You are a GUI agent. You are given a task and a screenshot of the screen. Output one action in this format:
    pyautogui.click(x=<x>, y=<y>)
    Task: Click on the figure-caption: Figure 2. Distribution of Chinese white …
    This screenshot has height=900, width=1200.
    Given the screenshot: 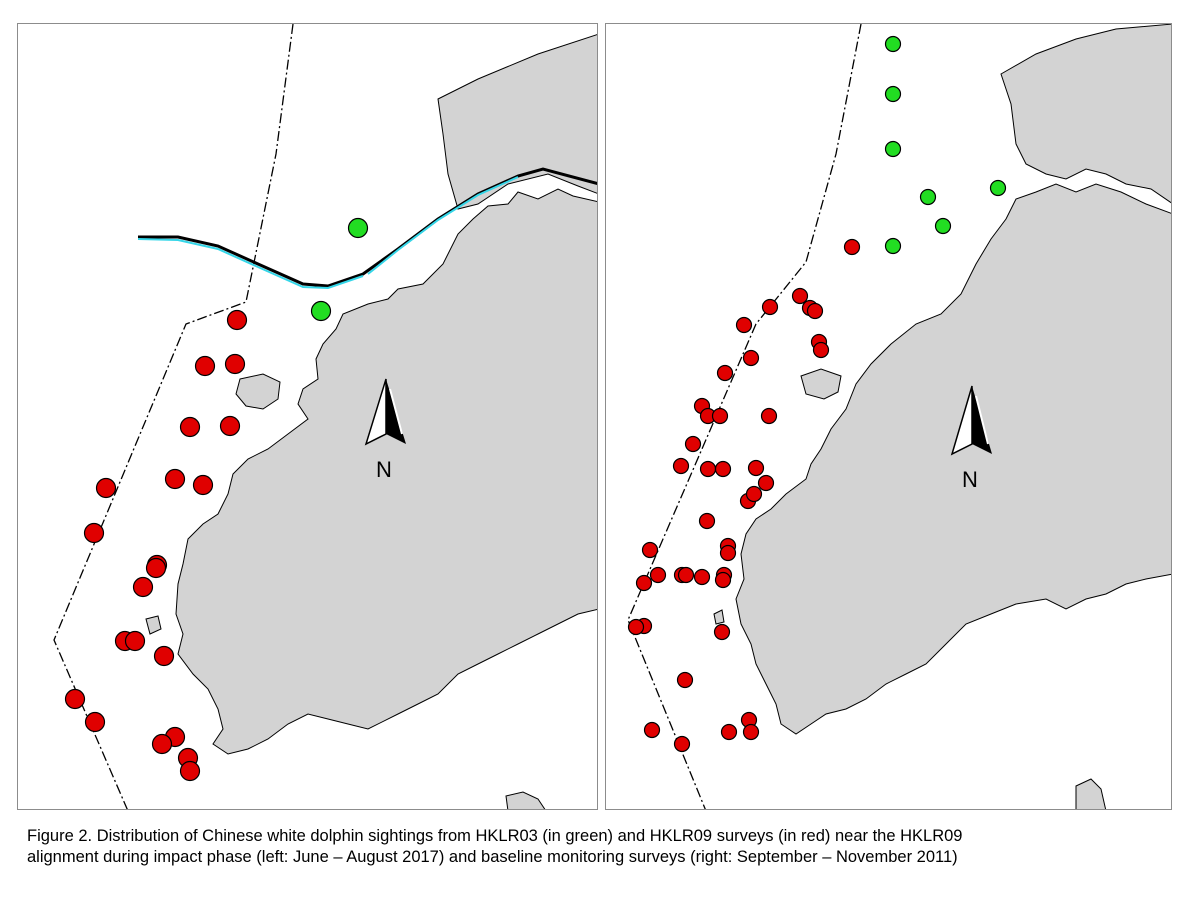 What is the action you would take?
    pyautogui.click(x=607, y=847)
    